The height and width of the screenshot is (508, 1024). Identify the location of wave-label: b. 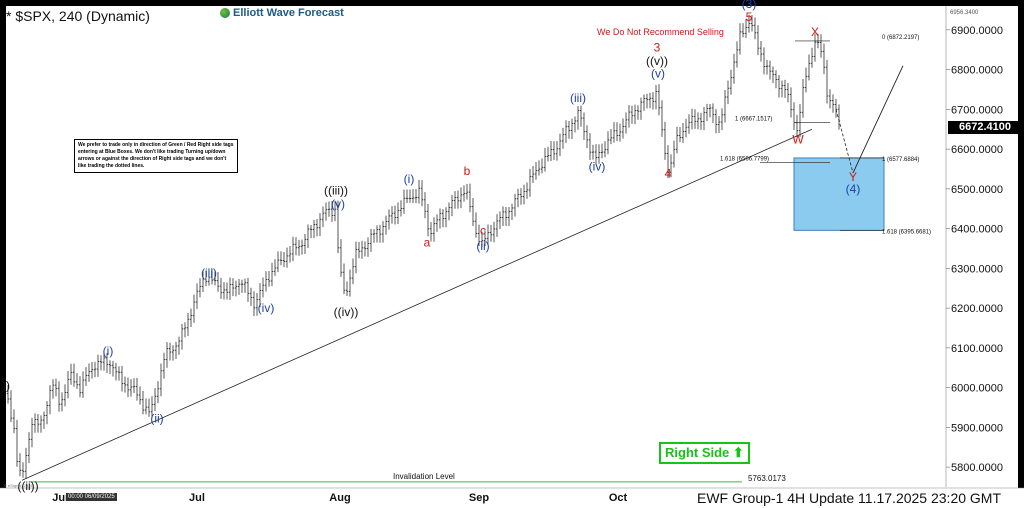
(467, 171).